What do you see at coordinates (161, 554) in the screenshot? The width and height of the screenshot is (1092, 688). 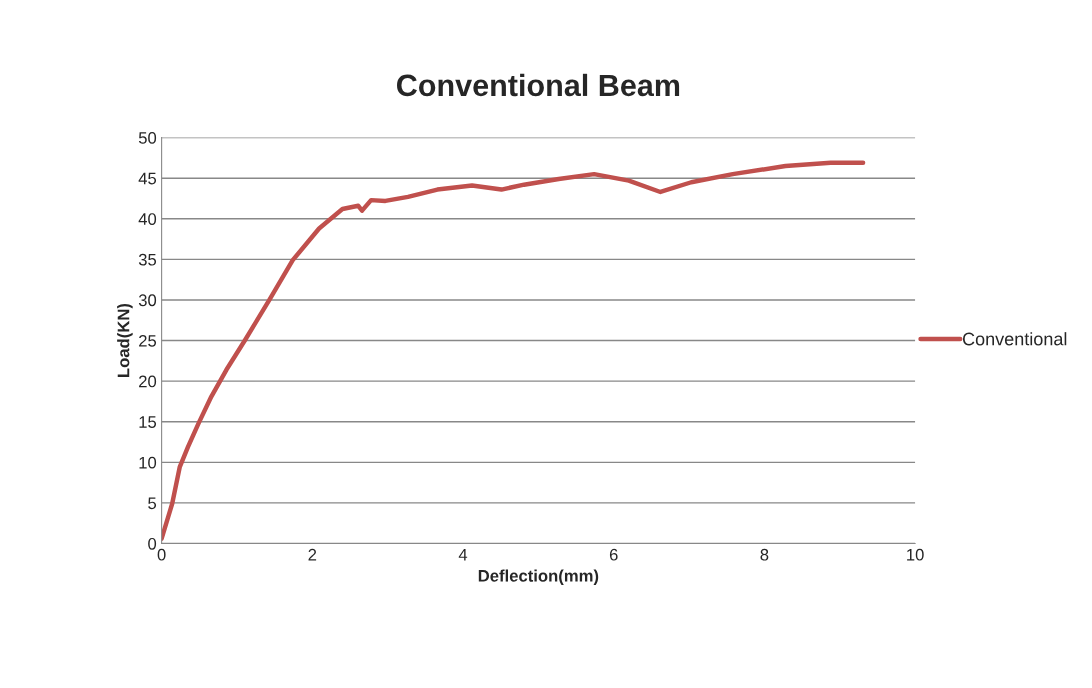 I see `x-tick-label: 0` at bounding box center [161, 554].